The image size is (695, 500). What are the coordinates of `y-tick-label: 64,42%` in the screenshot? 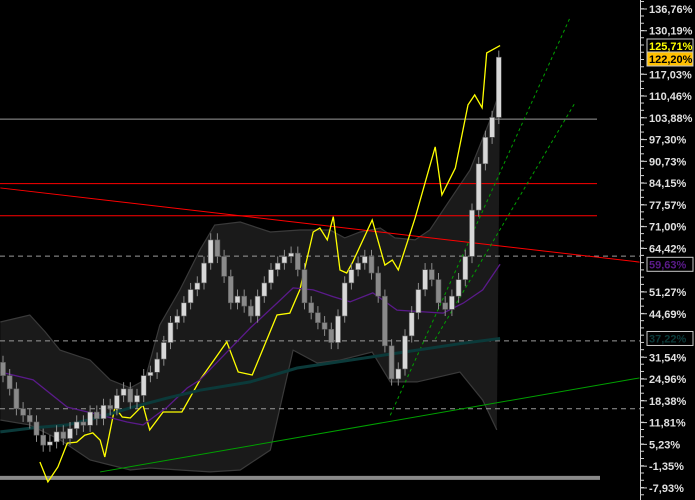 It's located at (668, 249).